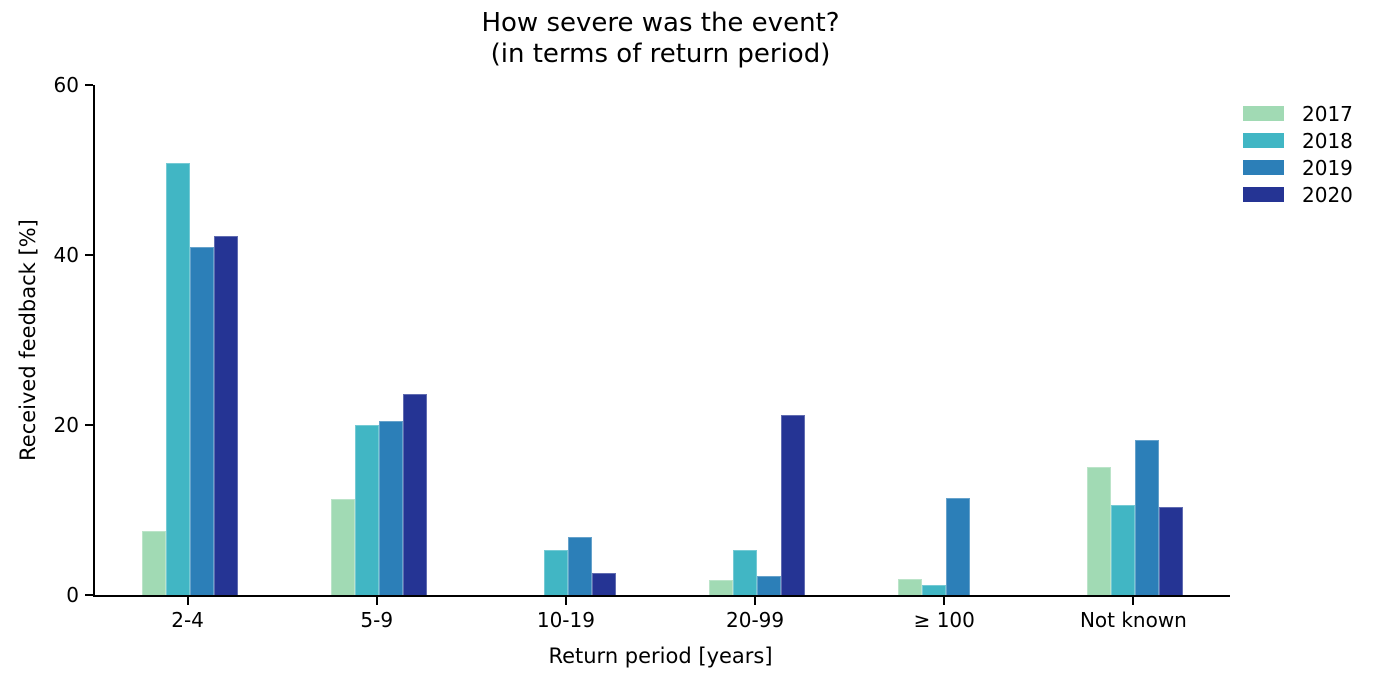 This screenshot has width=1385, height=682. Describe the element at coordinates (66, 425) in the screenshot. I see `y-tick-label: 20` at that location.